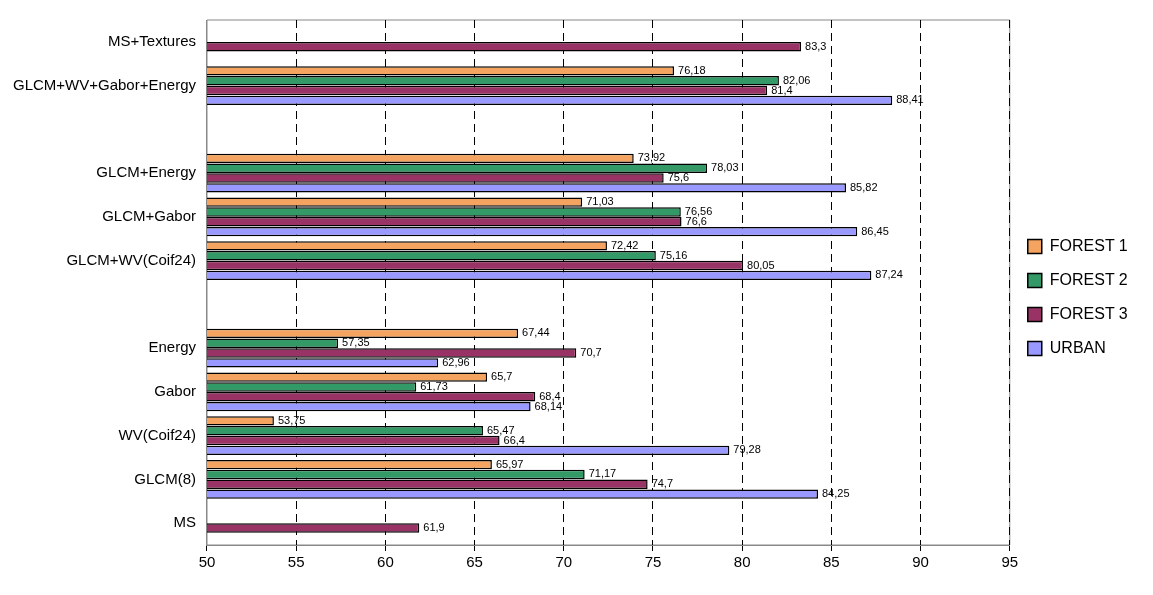 The image size is (1153, 595). Describe the element at coordinates (678, 177) in the screenshot. I see `data-label: 75,6` at that location.